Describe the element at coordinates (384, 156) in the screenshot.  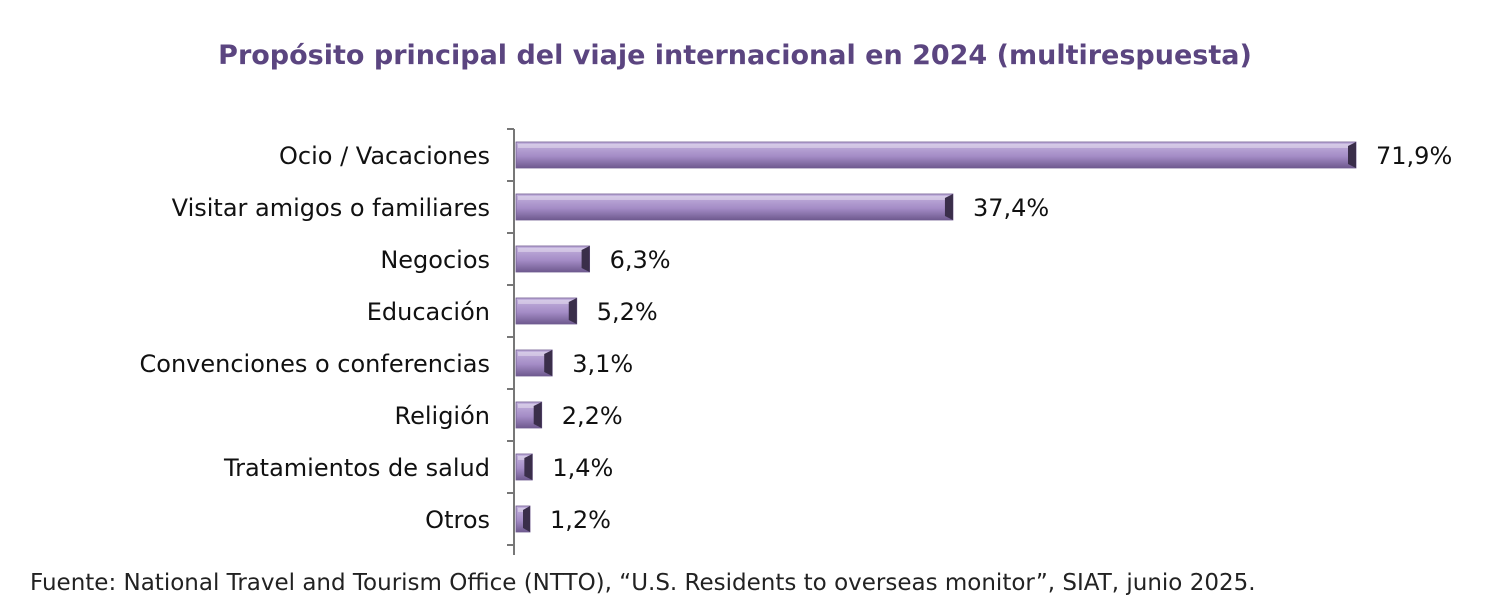
I see `category-label-1: Ocio / Vacaciones` at that location.